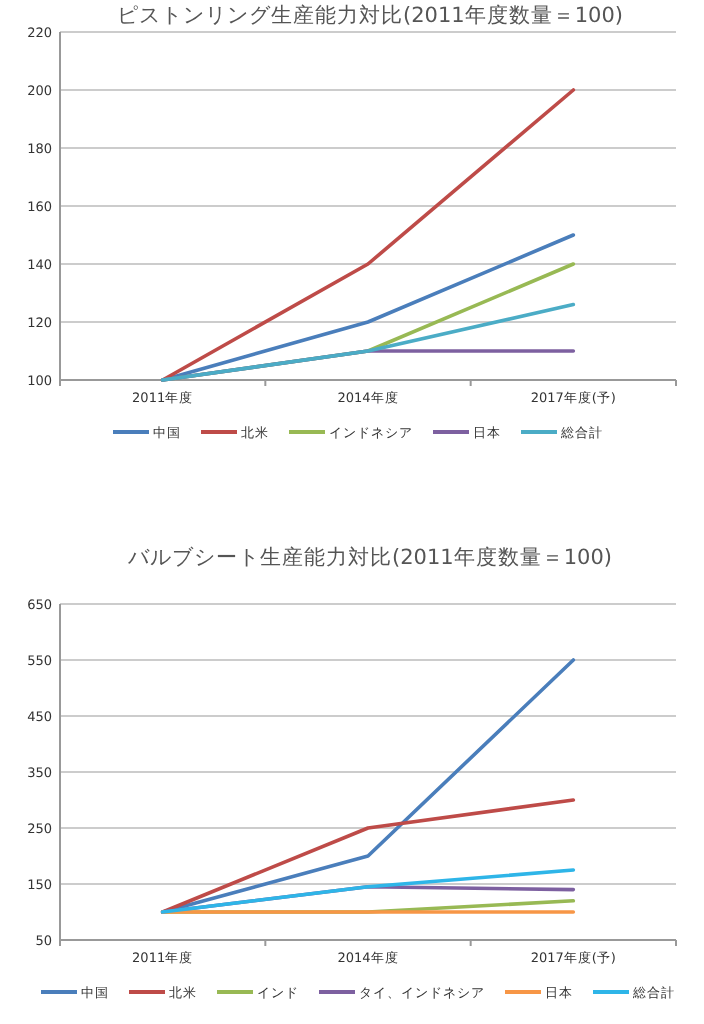  Describe the element at coordinates (370, 15) in the screenshot. I see `chart-title: ピストンリング生産能力対比(2011年度数量＝100)` at that location.